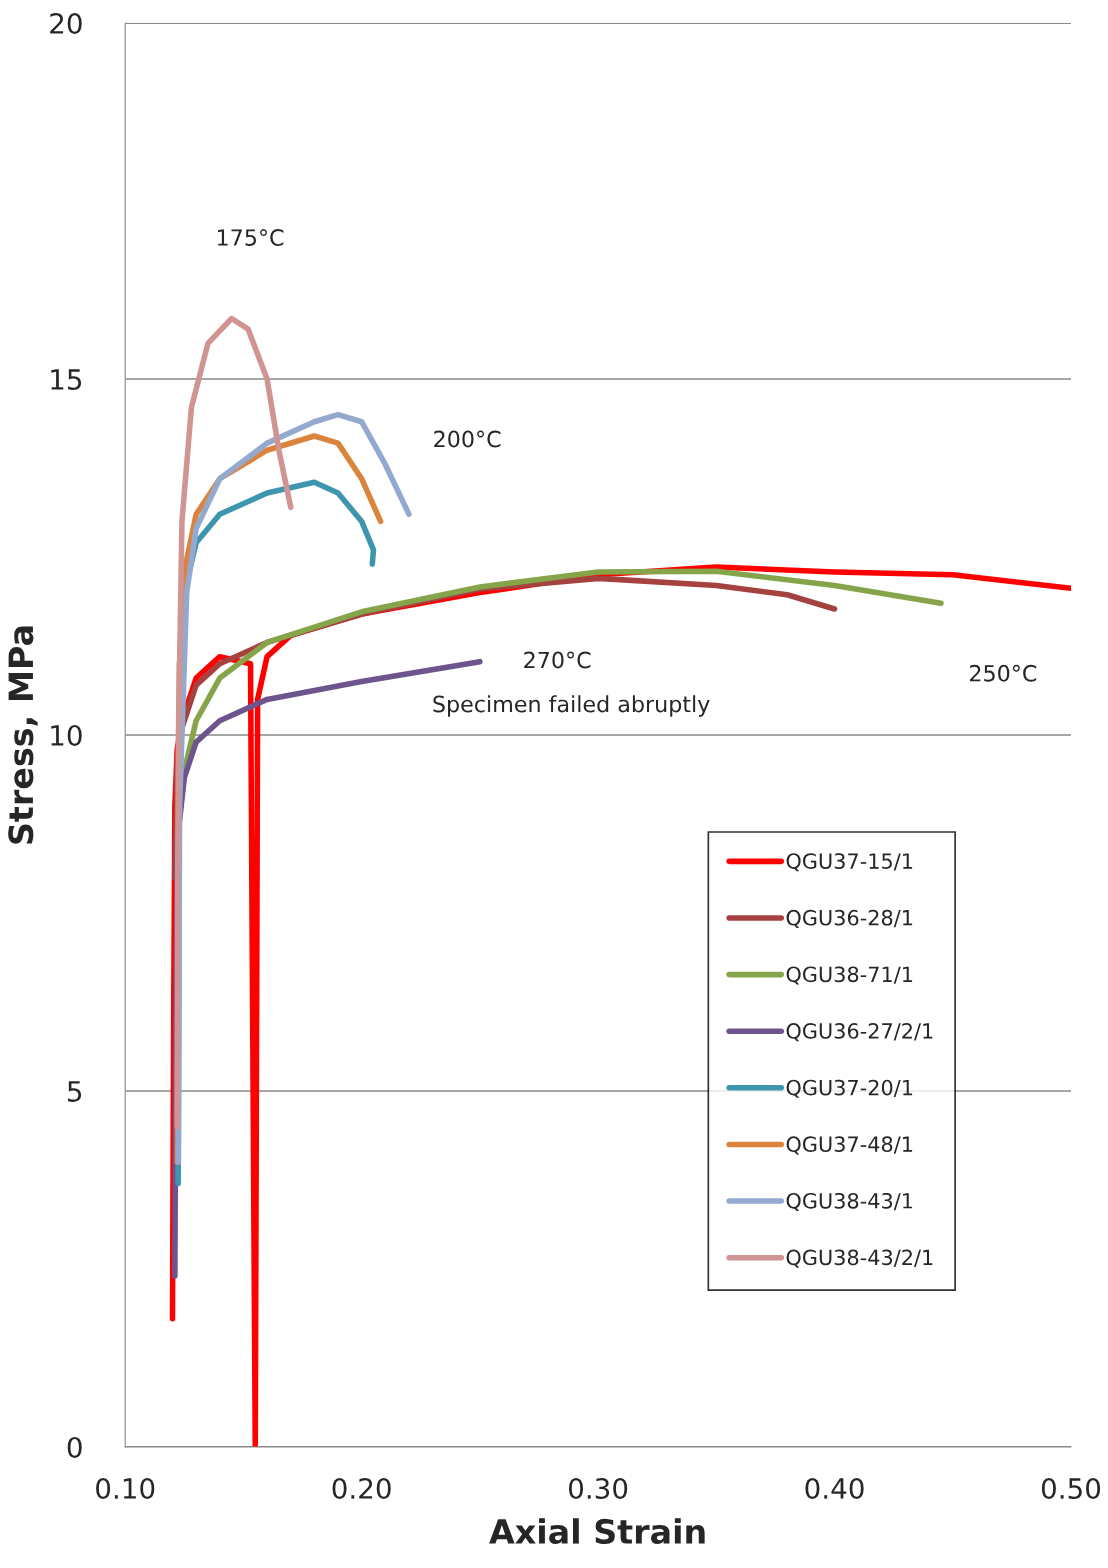 Image resolution: width=1108 pixels, height=1568 pixels. I want to click on y-tick-label: 15, so click(66, 379).